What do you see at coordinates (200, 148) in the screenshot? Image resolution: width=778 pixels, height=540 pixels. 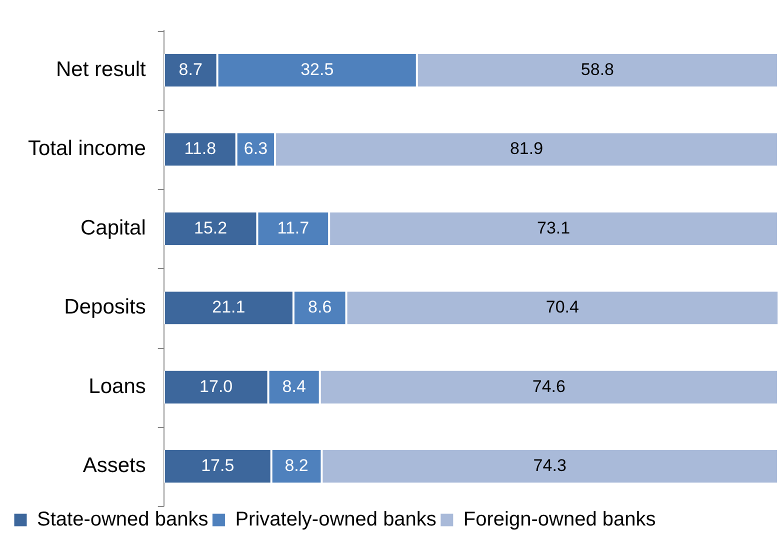 I see `data-label: 11.8` at bounding box center [200, 148].